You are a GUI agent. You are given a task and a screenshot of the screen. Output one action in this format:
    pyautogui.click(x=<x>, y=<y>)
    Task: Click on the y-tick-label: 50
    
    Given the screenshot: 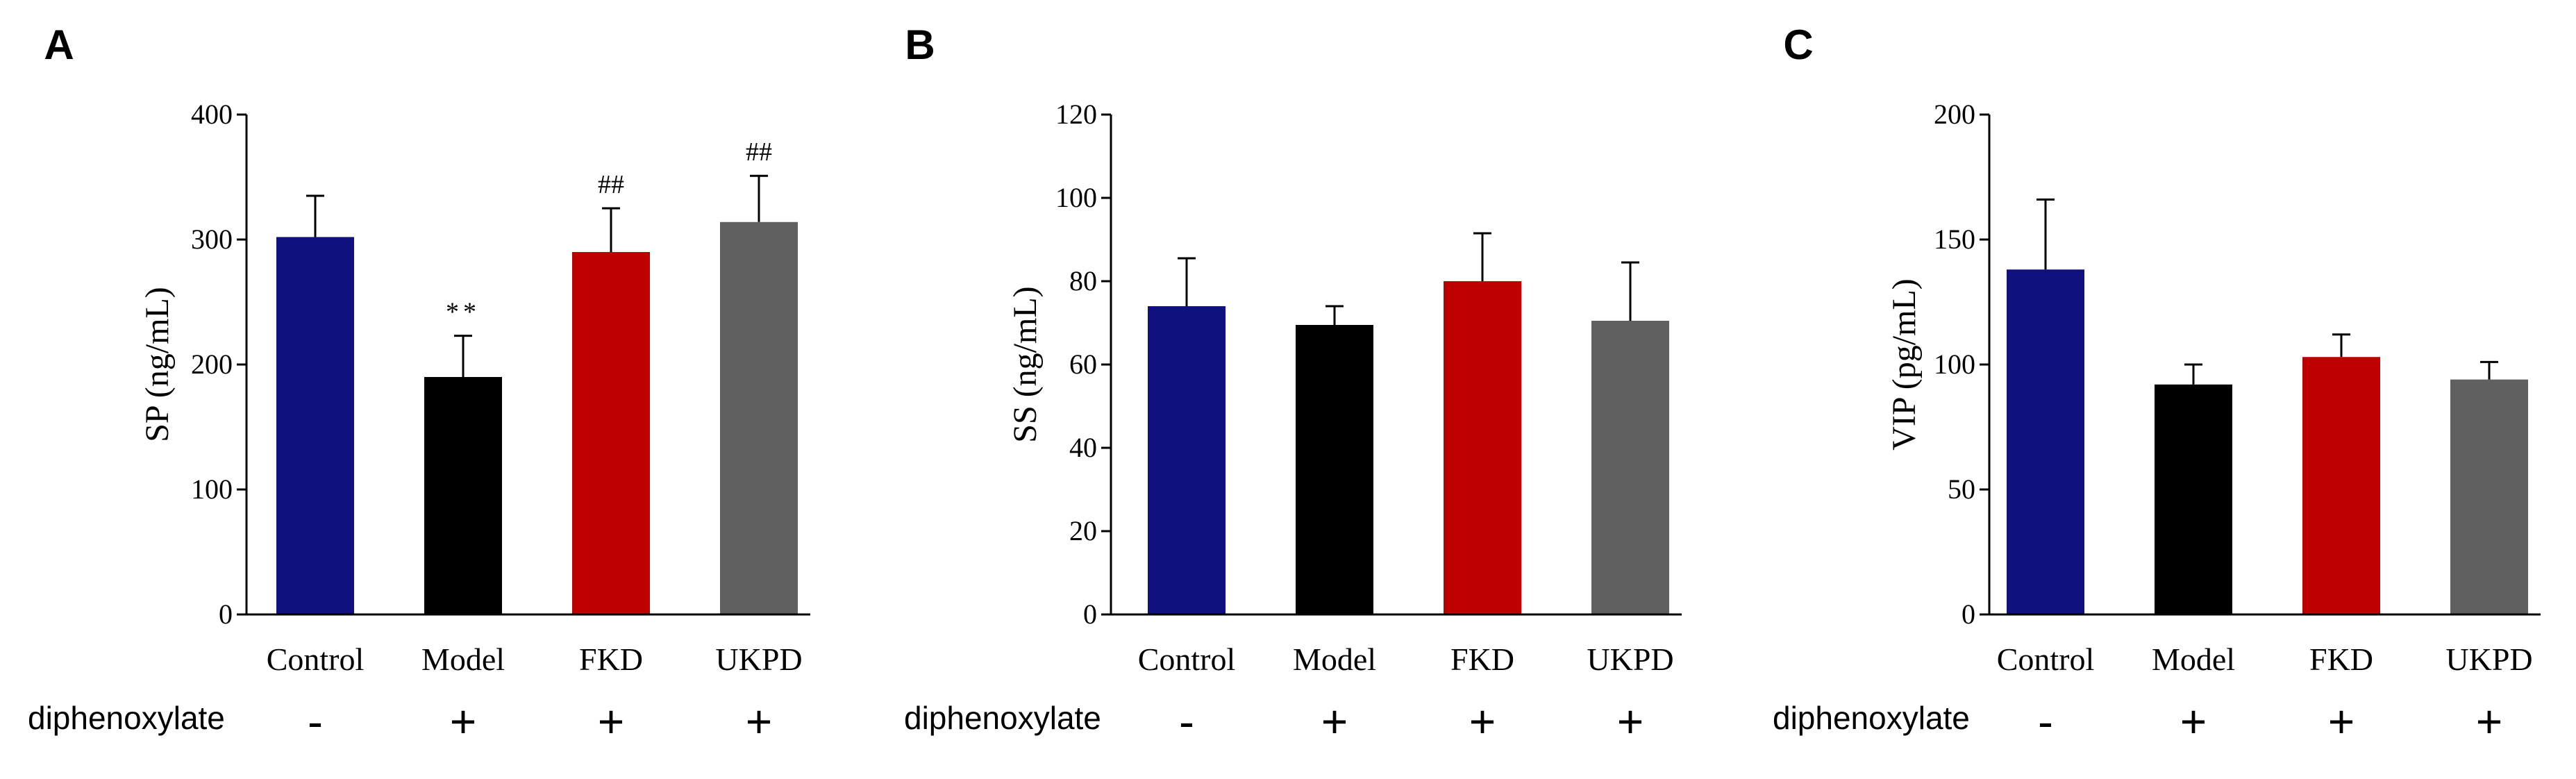 What is the action you would take?
    pyautogui.click(x=1961, y=489)
    